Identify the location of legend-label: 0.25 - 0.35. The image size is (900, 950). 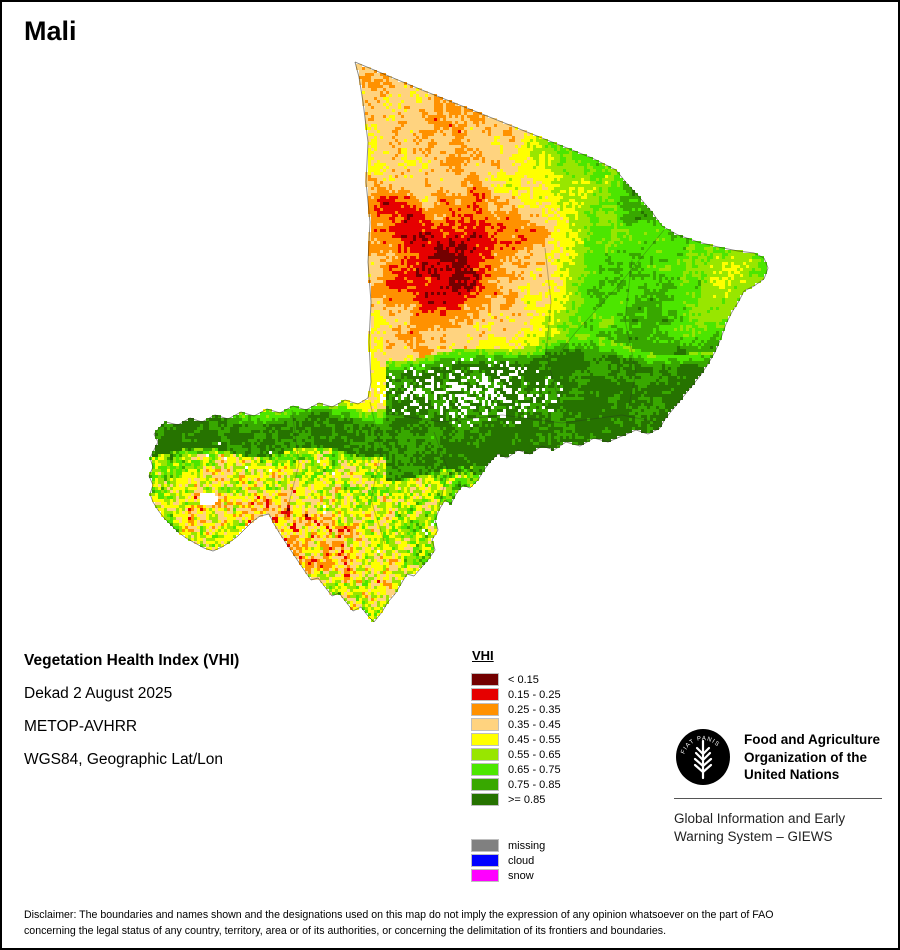
(534, 709).